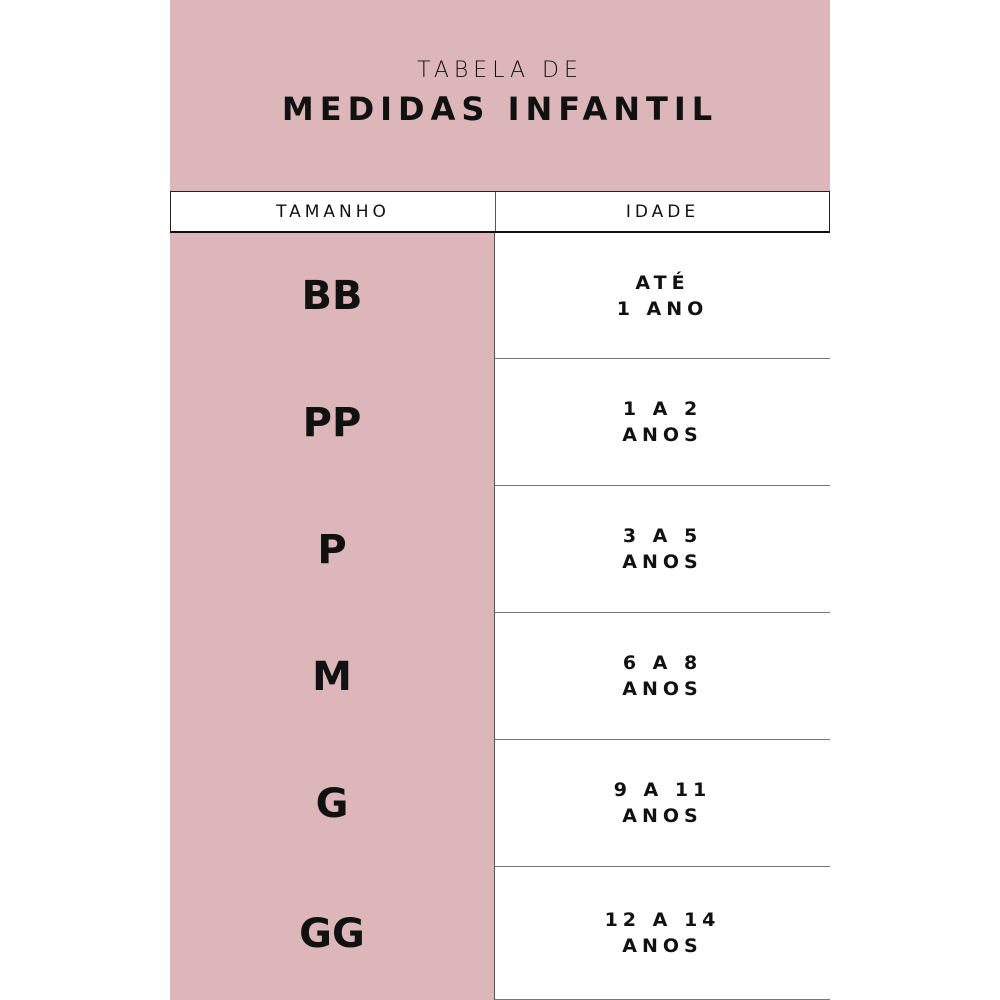 This screenshot has width=1000, height=1000. What do you see at coordinates (500, 109) in the screenshot?
I see `title-line-2: MEDIDAS INFANTIL` at bounding box center [500, 109].